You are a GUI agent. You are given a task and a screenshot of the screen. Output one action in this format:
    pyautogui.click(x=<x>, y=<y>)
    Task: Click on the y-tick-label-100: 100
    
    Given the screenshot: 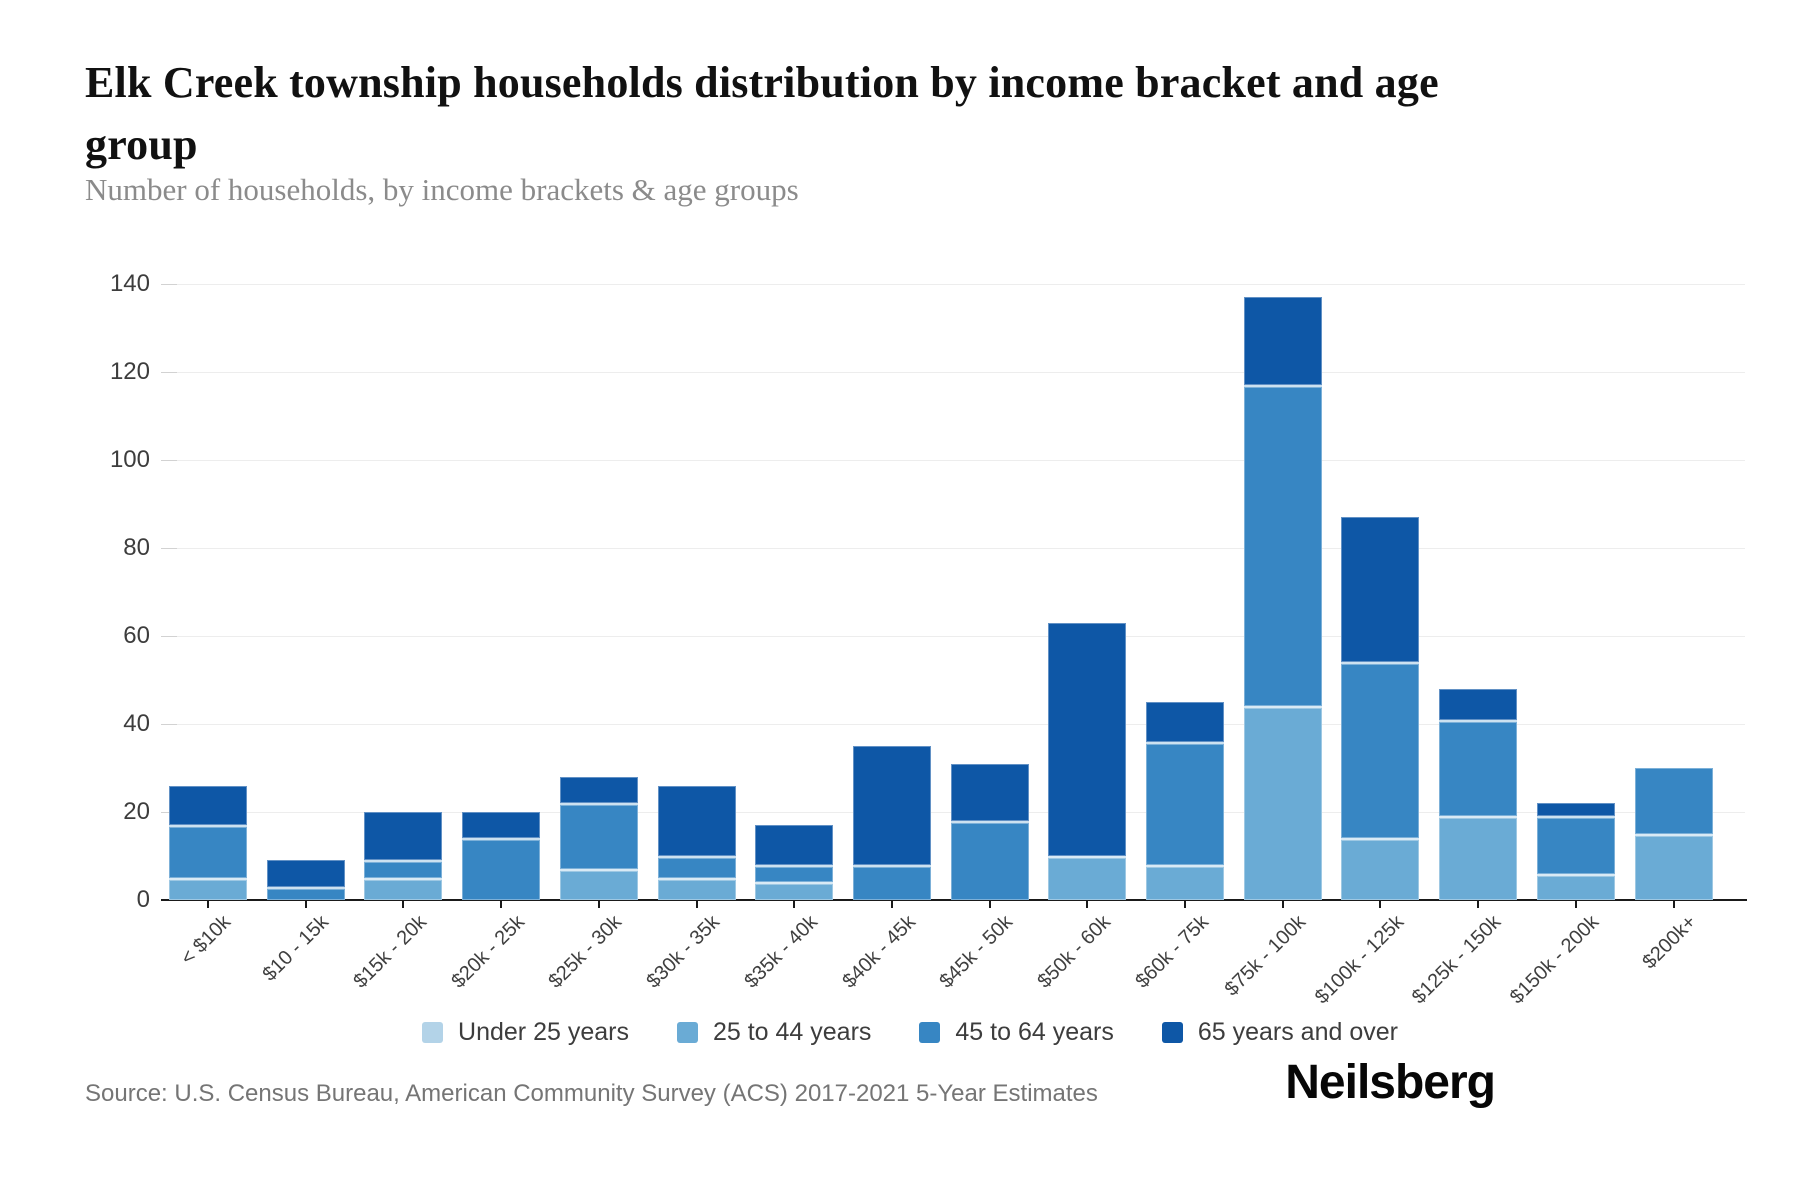 What is the action you would take?
    pyautogui.click(x=129, y=459)
    